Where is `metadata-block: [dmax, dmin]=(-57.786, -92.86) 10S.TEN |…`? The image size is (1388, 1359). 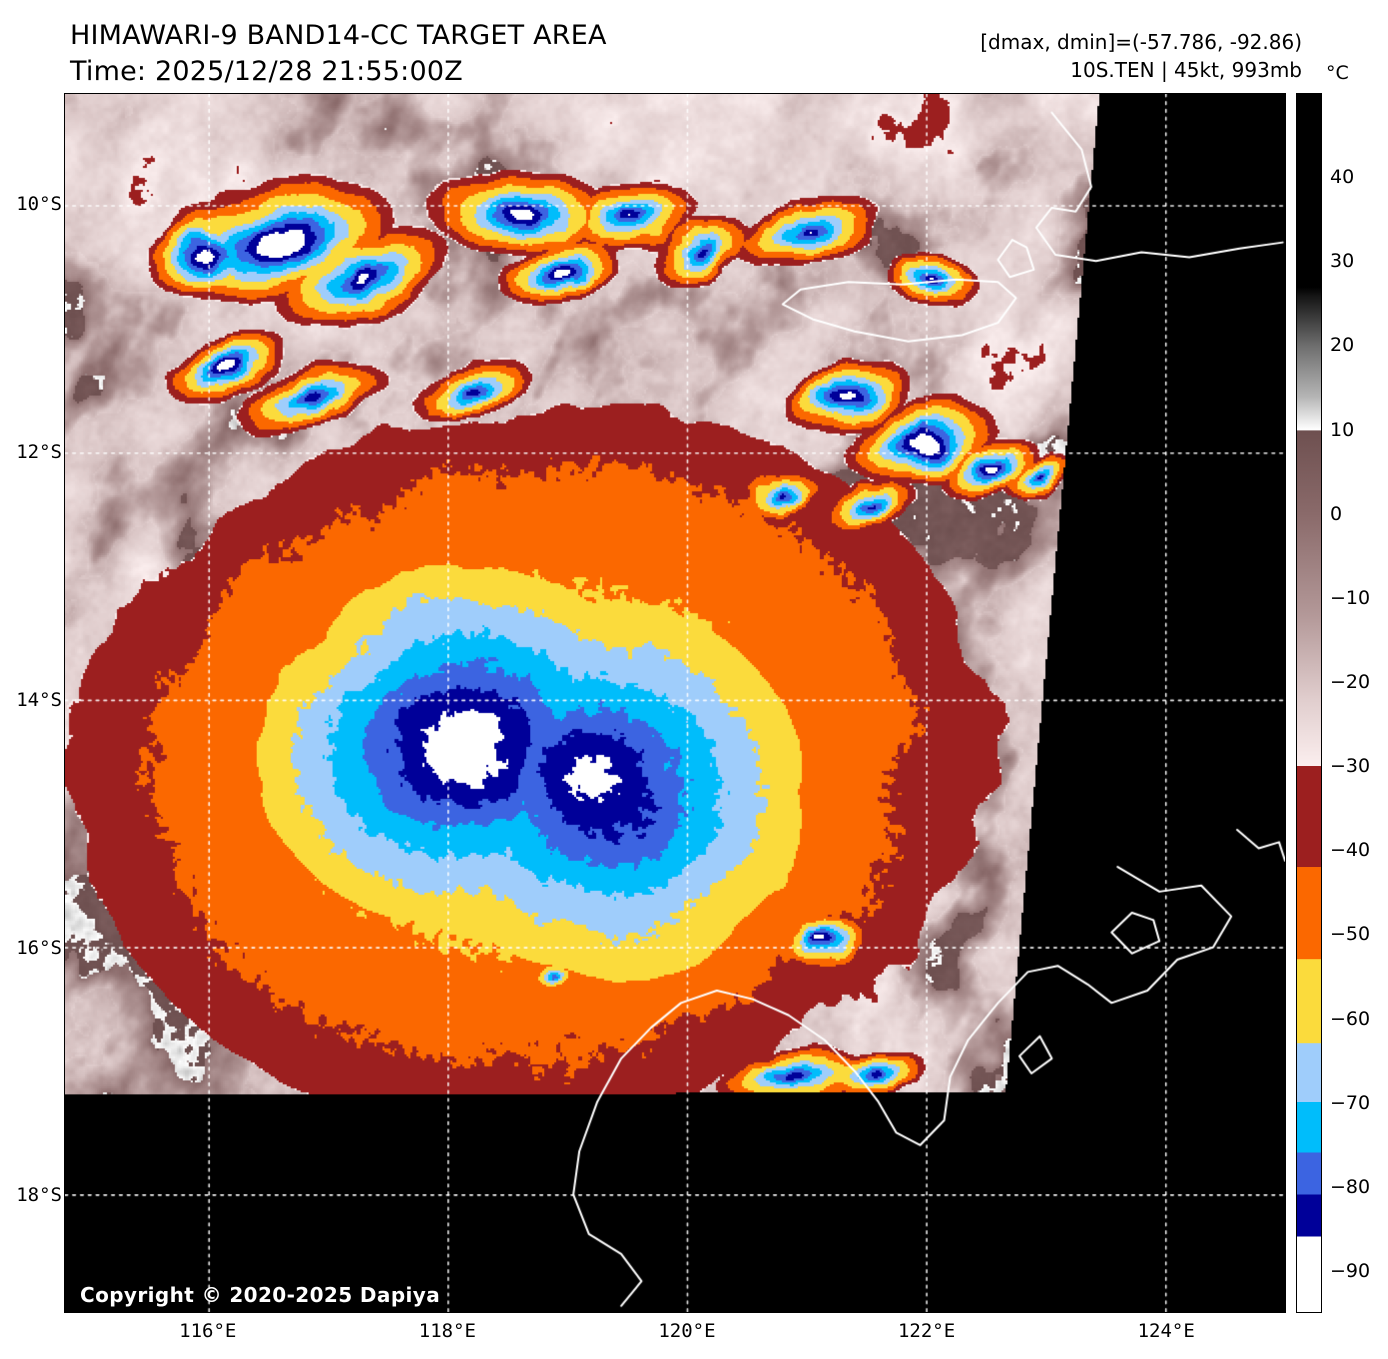
metadata-block: [dmax, dmin]=(-57.786, -92.86) 10S.TEN |… is located at coordinates (1141, 56).